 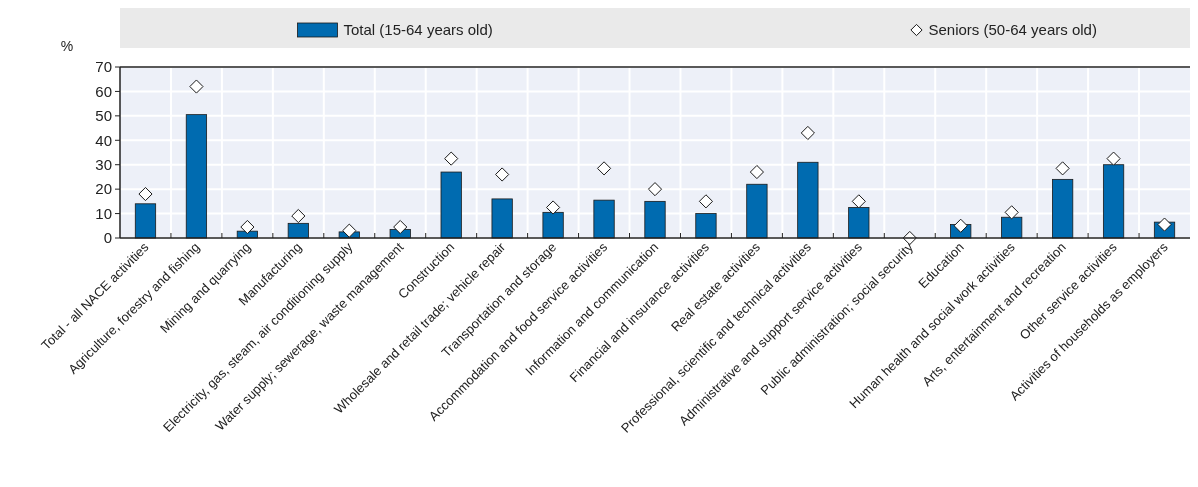 What do you see at coordinates (107, 238) in the screenshot?
I see `y-tick-label: 0` at bounding box center [107, 238].